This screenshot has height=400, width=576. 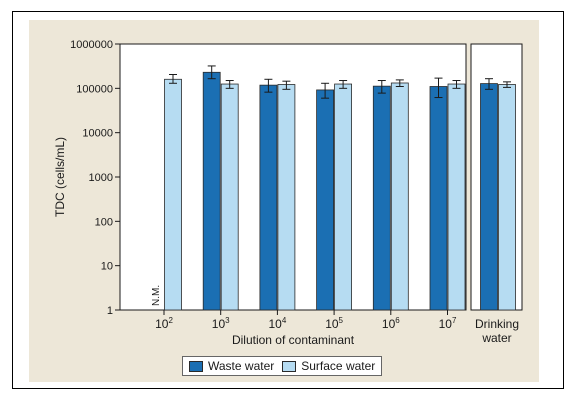 What do you see at coordinates (277, 323) in the screenshot?
I see `x-tick-label: 10⁴` at bounding box center [277, 323].